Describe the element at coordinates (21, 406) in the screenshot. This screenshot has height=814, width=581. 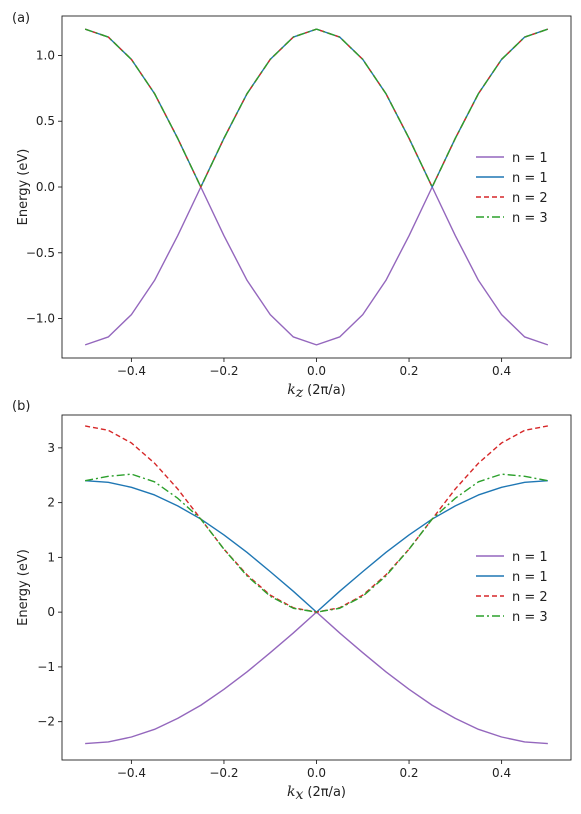
I see `panel-label: (b)` at that location.